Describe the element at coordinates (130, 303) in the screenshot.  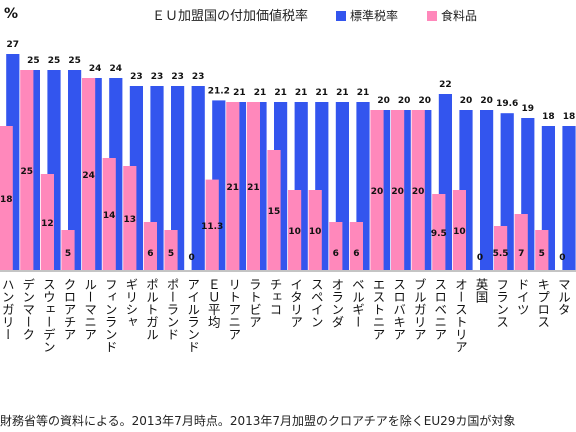
I see `category-label-6: ギリシャ` at that location.